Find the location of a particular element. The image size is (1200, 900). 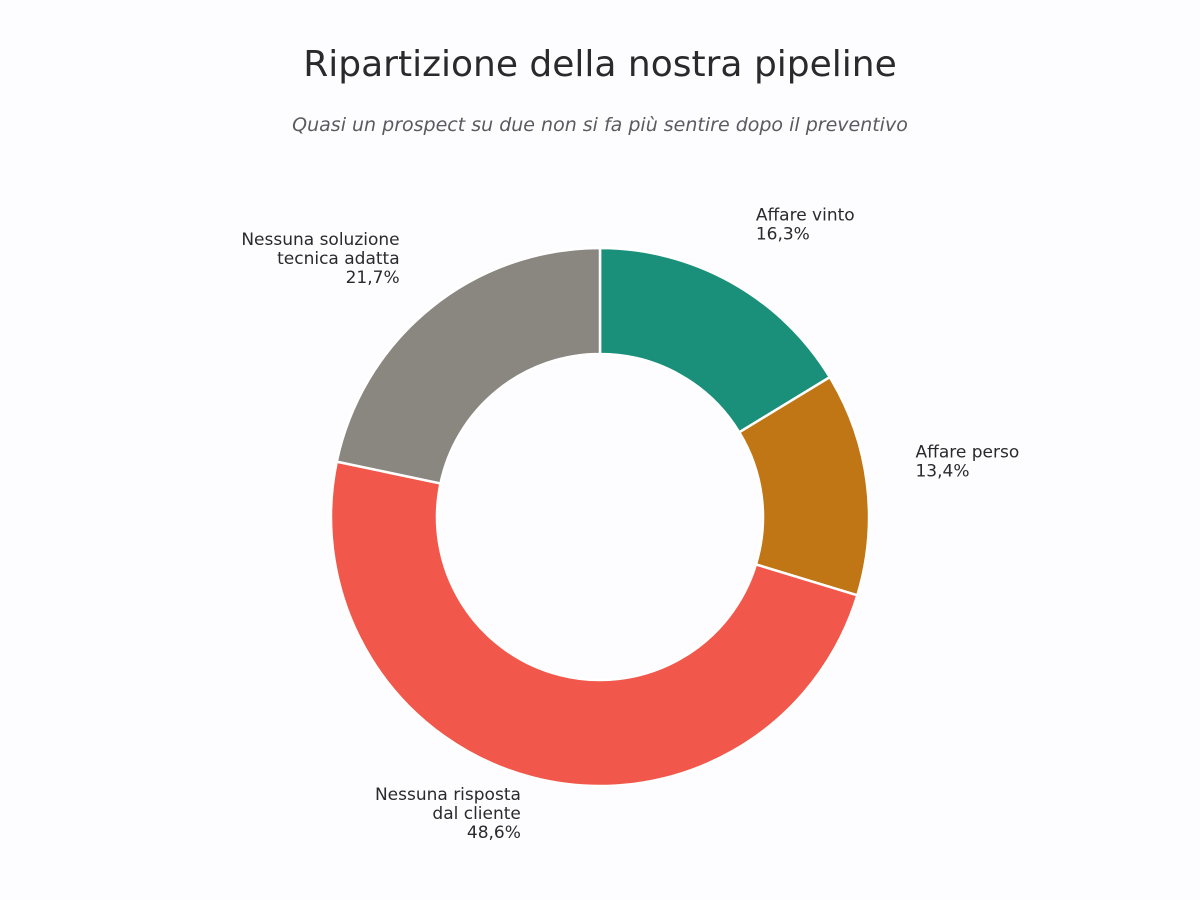

slice-label: Nessuna risposta dal cliente 48,6% is located at coordinates (448, 814).